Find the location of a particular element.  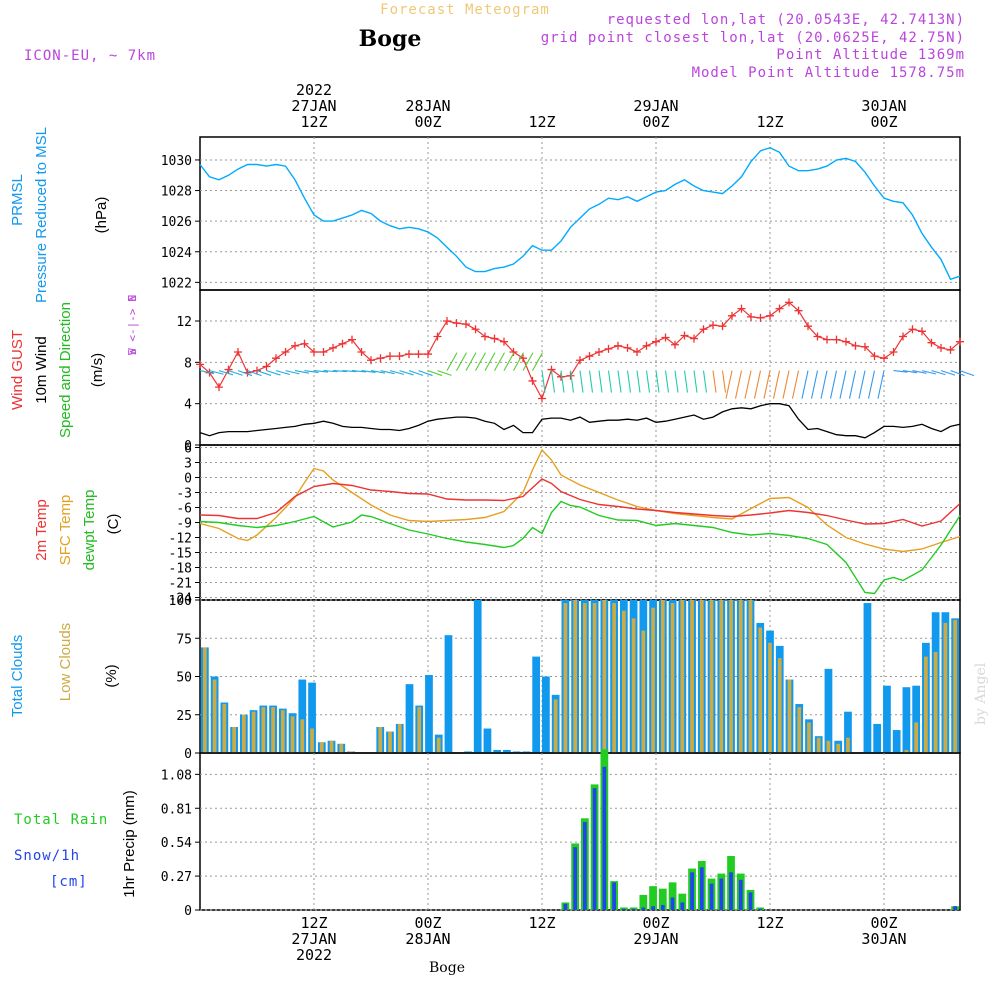

time-bottom-label: 27JAN is located at coordinates (313, 939).